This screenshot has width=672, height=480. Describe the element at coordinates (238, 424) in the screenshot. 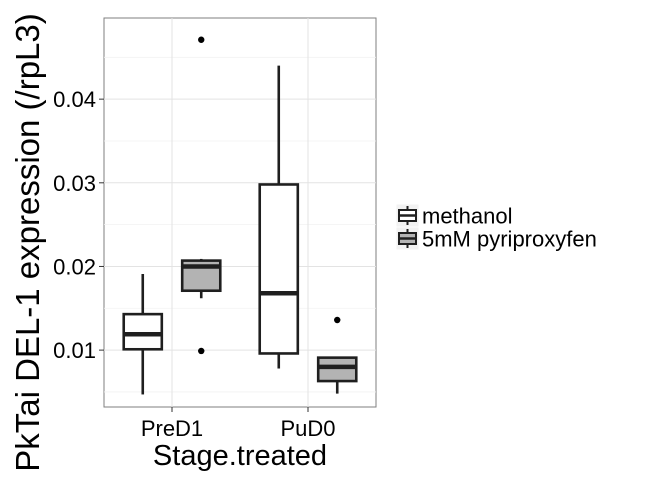

I see `x-axis: PreD1 PuD0` at that location.